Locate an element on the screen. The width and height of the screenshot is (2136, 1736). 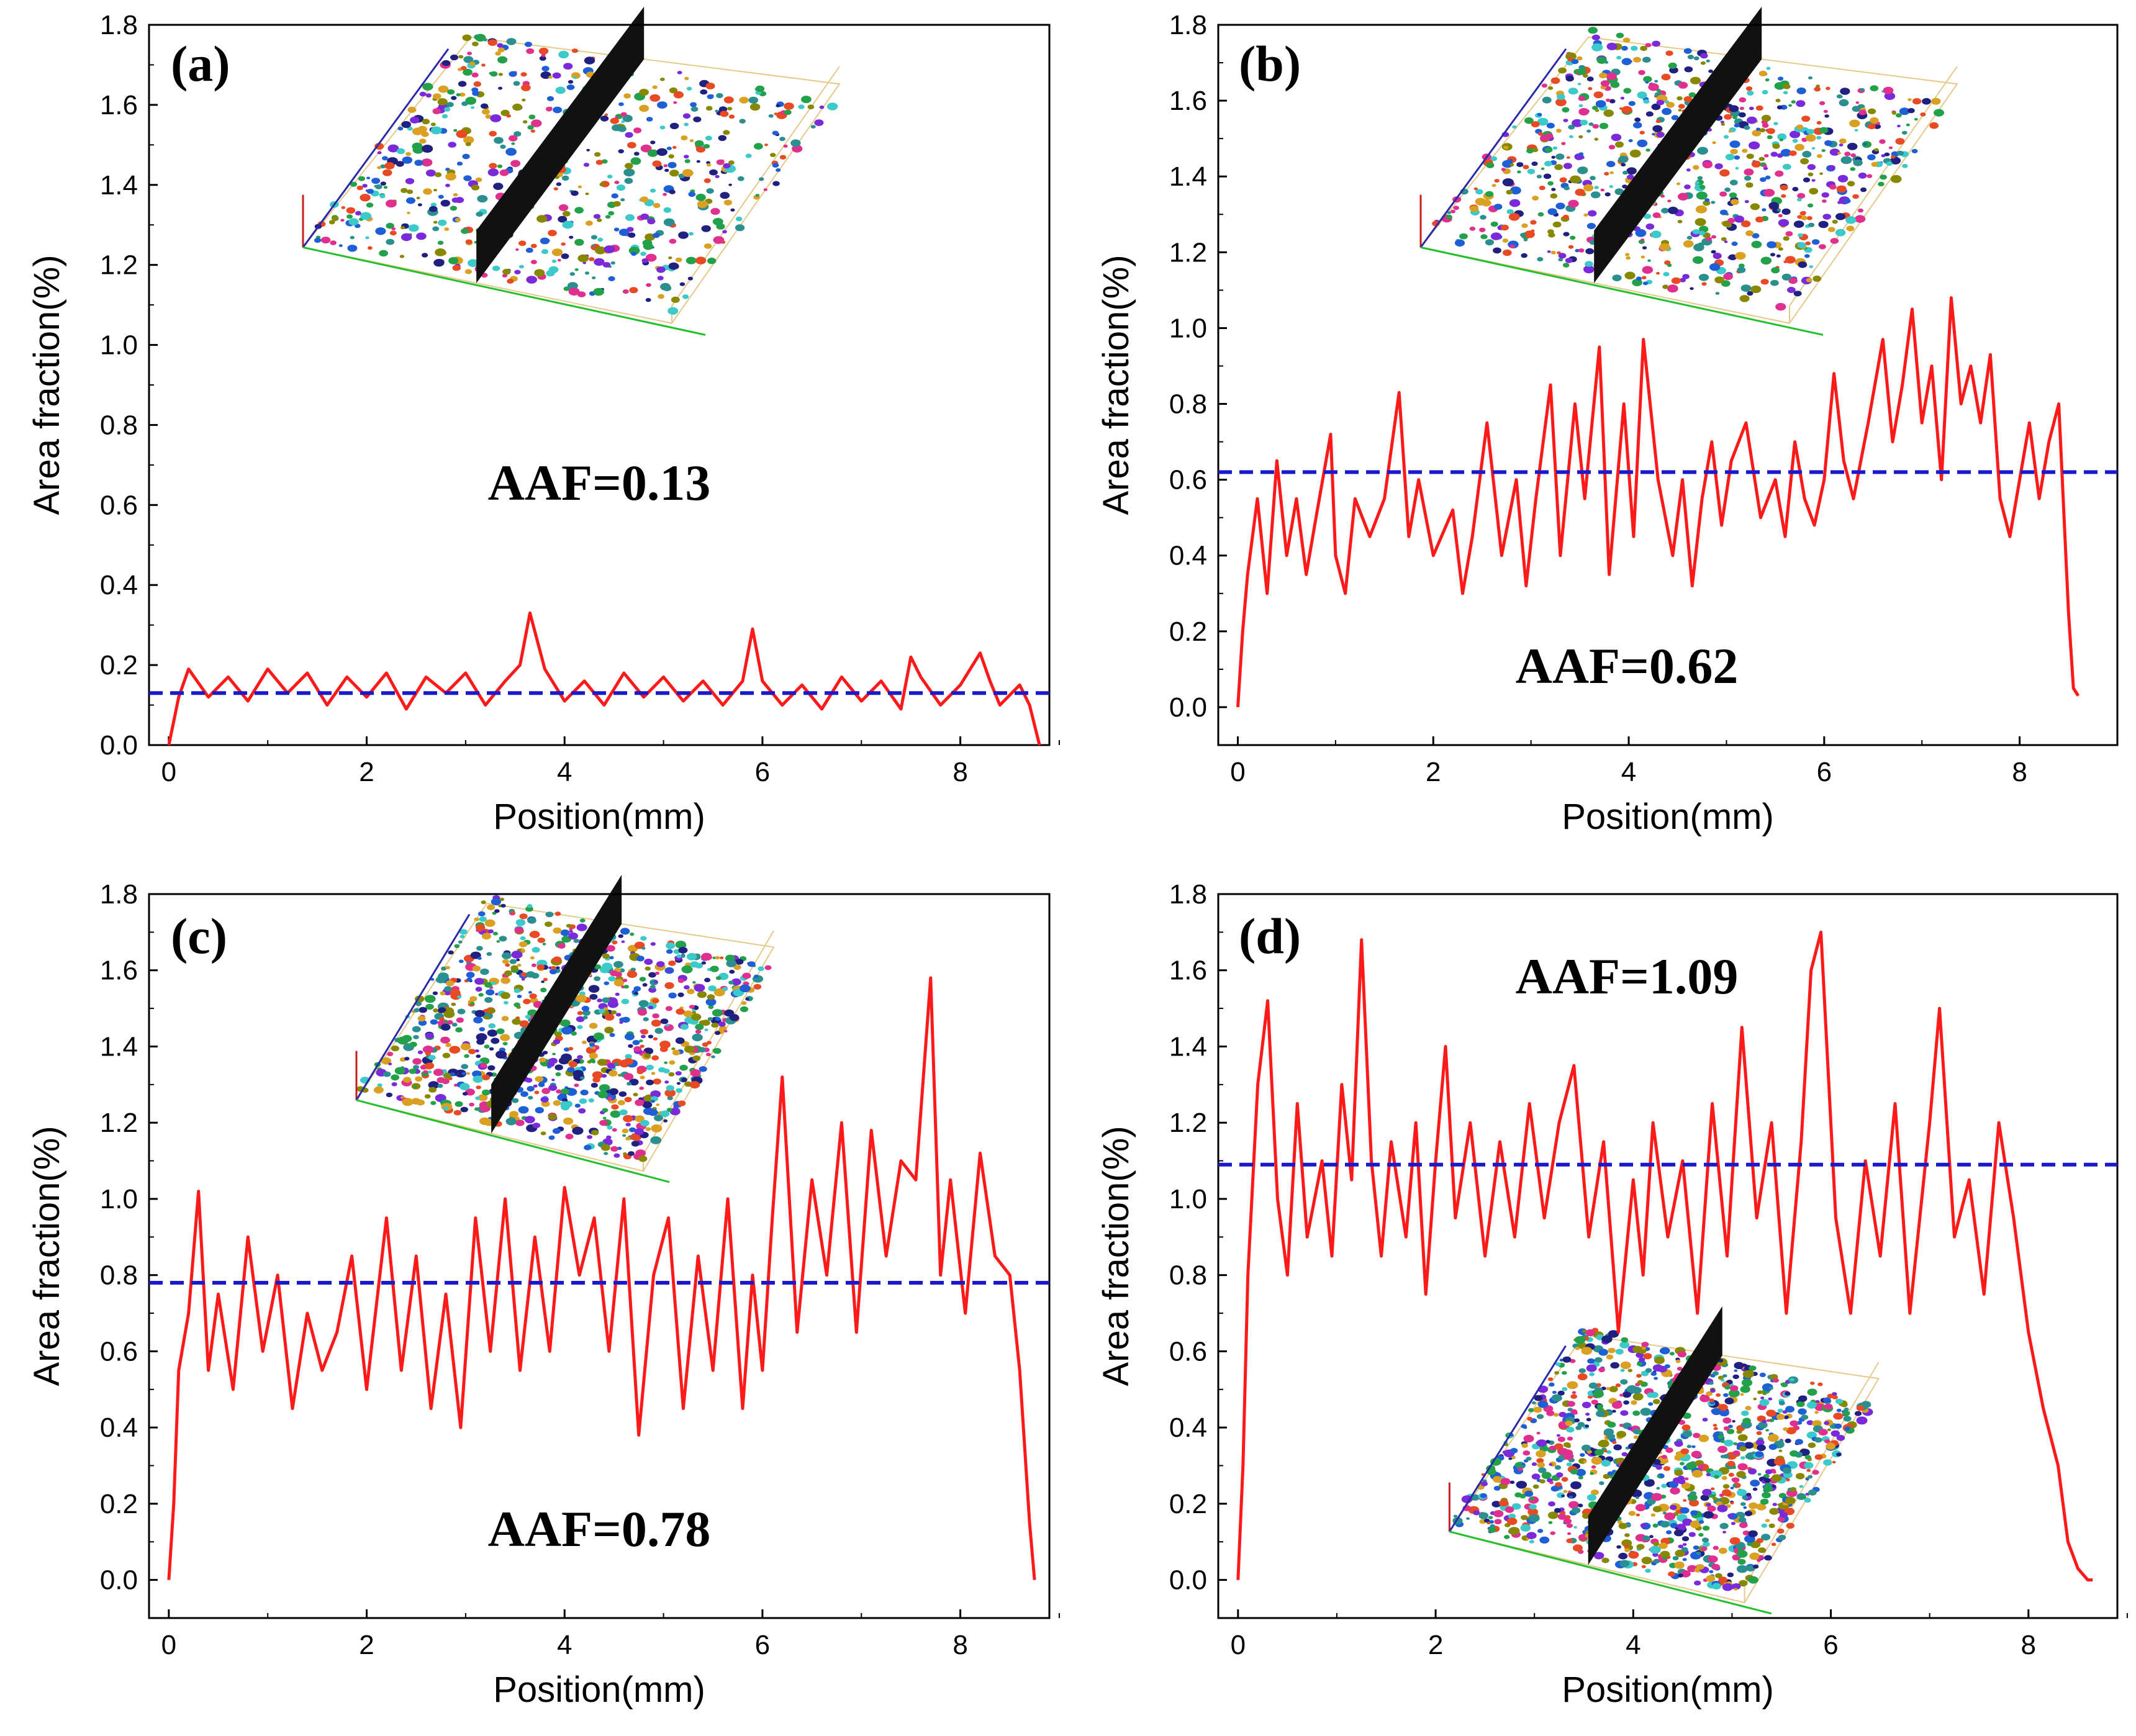
x-axis-label: Position(mm) is located at coordinates (599, 1690).